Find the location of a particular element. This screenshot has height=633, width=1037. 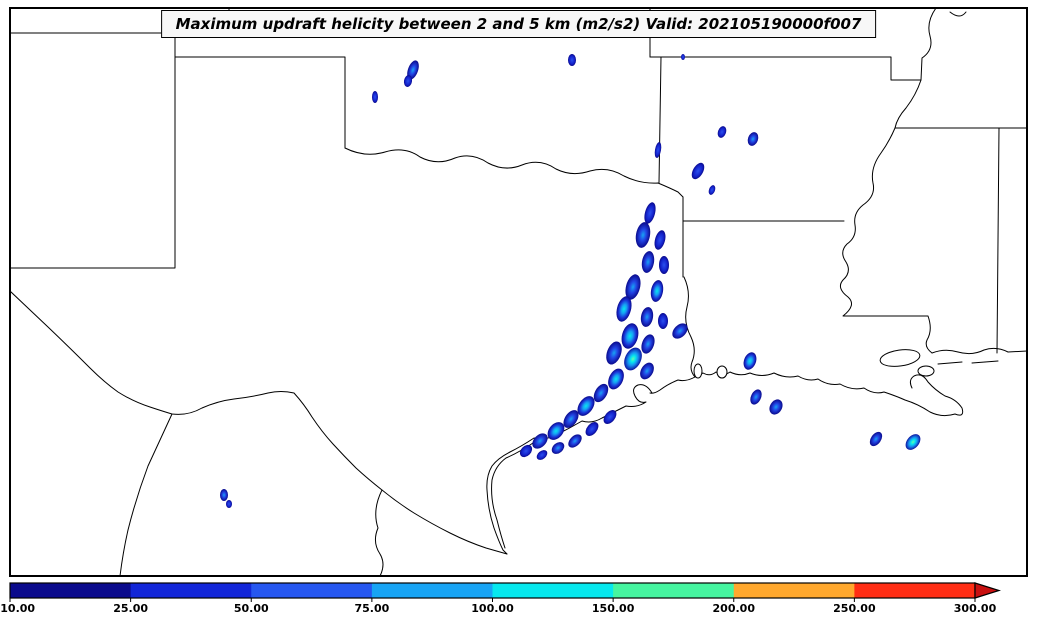

border-red-river is located at coordinates (514, 172).